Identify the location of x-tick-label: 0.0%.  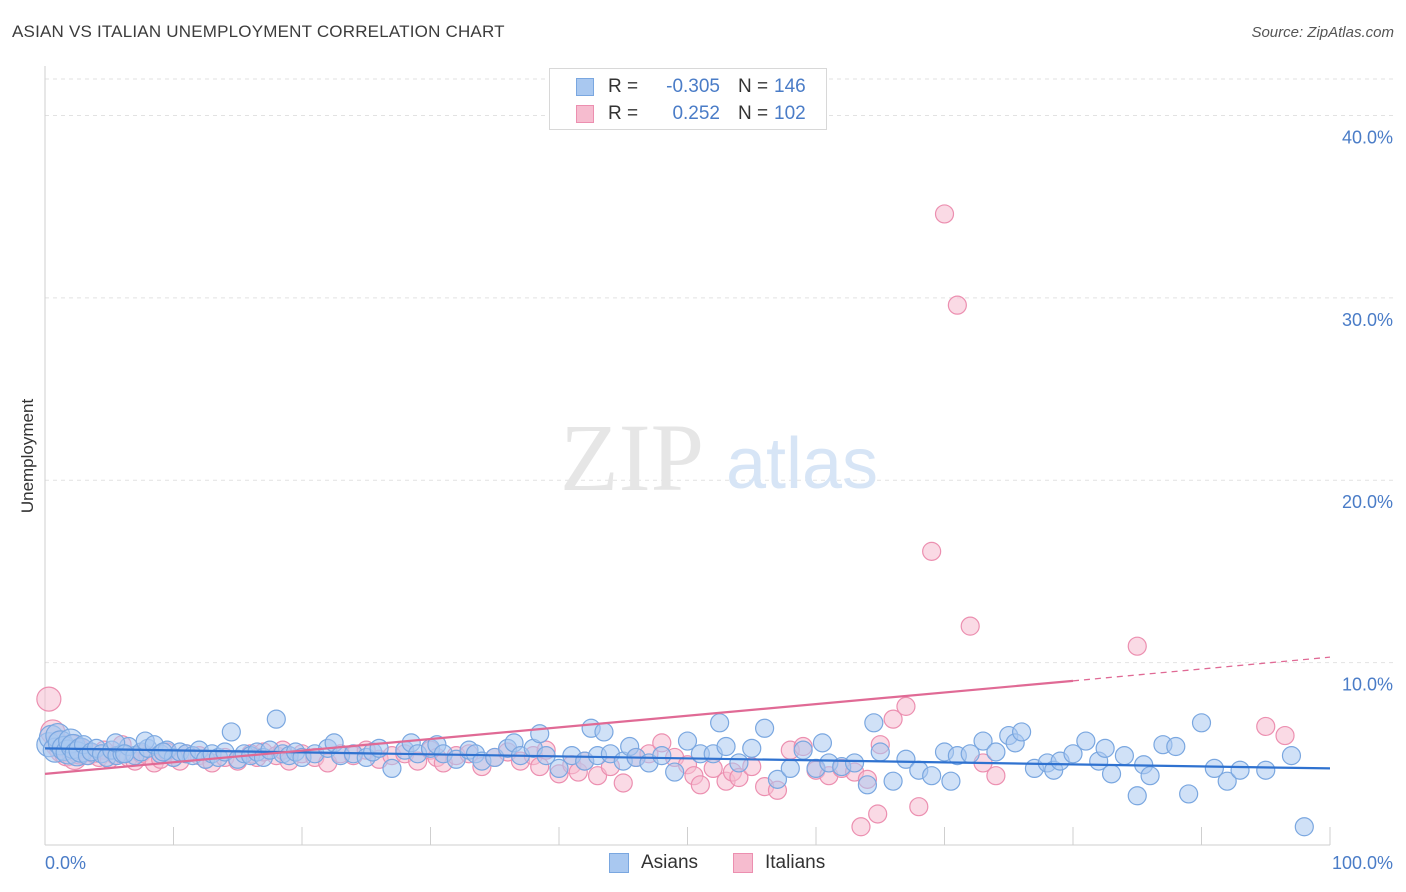
(65, 863).